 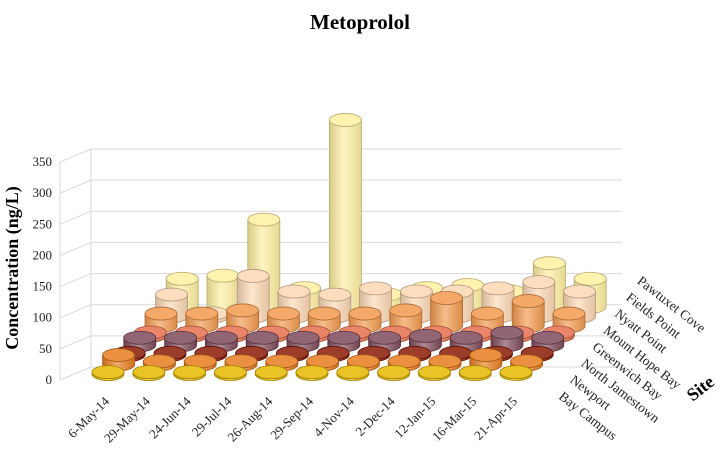 What do you see at coordinates (45, 348) in the screenshot?
I see `y-tick-label: 50` at bounding box center [45, 348].